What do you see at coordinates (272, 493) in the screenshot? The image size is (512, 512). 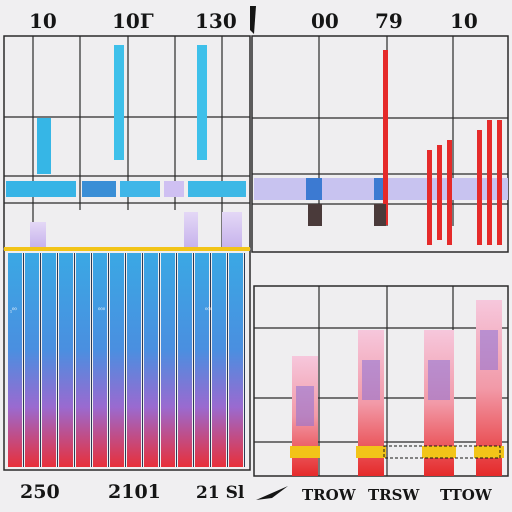 I see `arrow-marker` at bounding box center [272, 493].